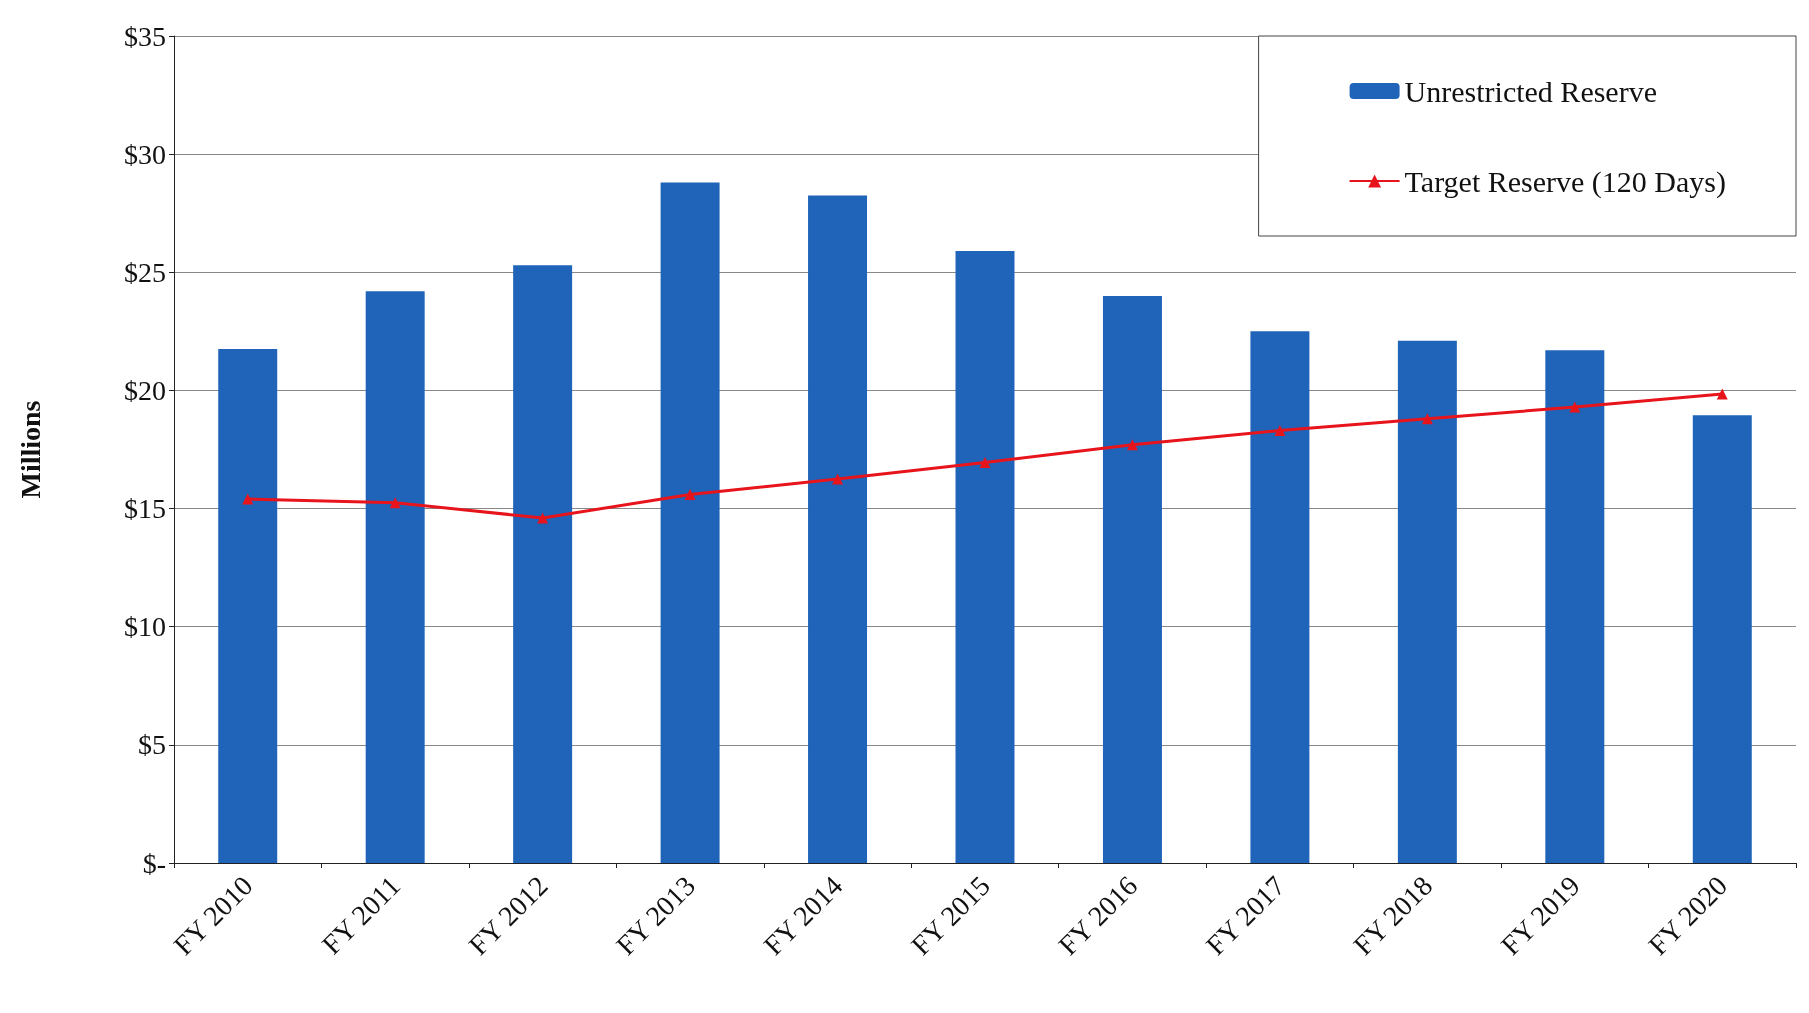  Describe the element at coordinates (145, 390) in the screenshot. I see `y-tick-label: $20` at that location.